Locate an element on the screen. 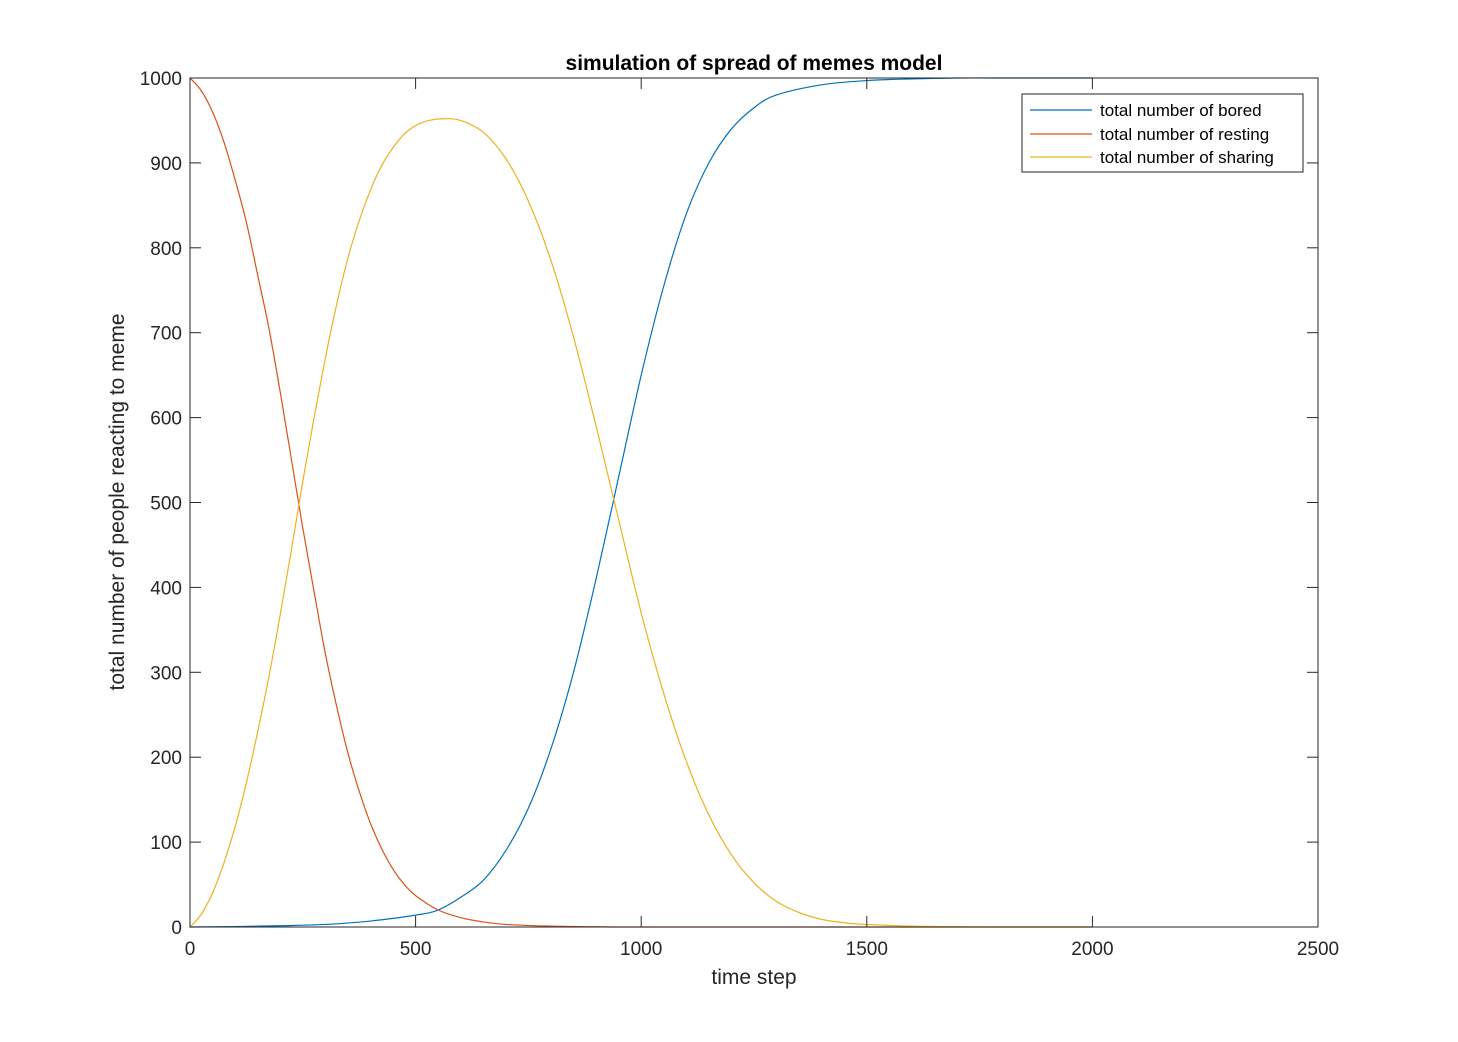 The image size is (1458, 1042). y-tick-label: 900 is located at coordinates (166, 164).